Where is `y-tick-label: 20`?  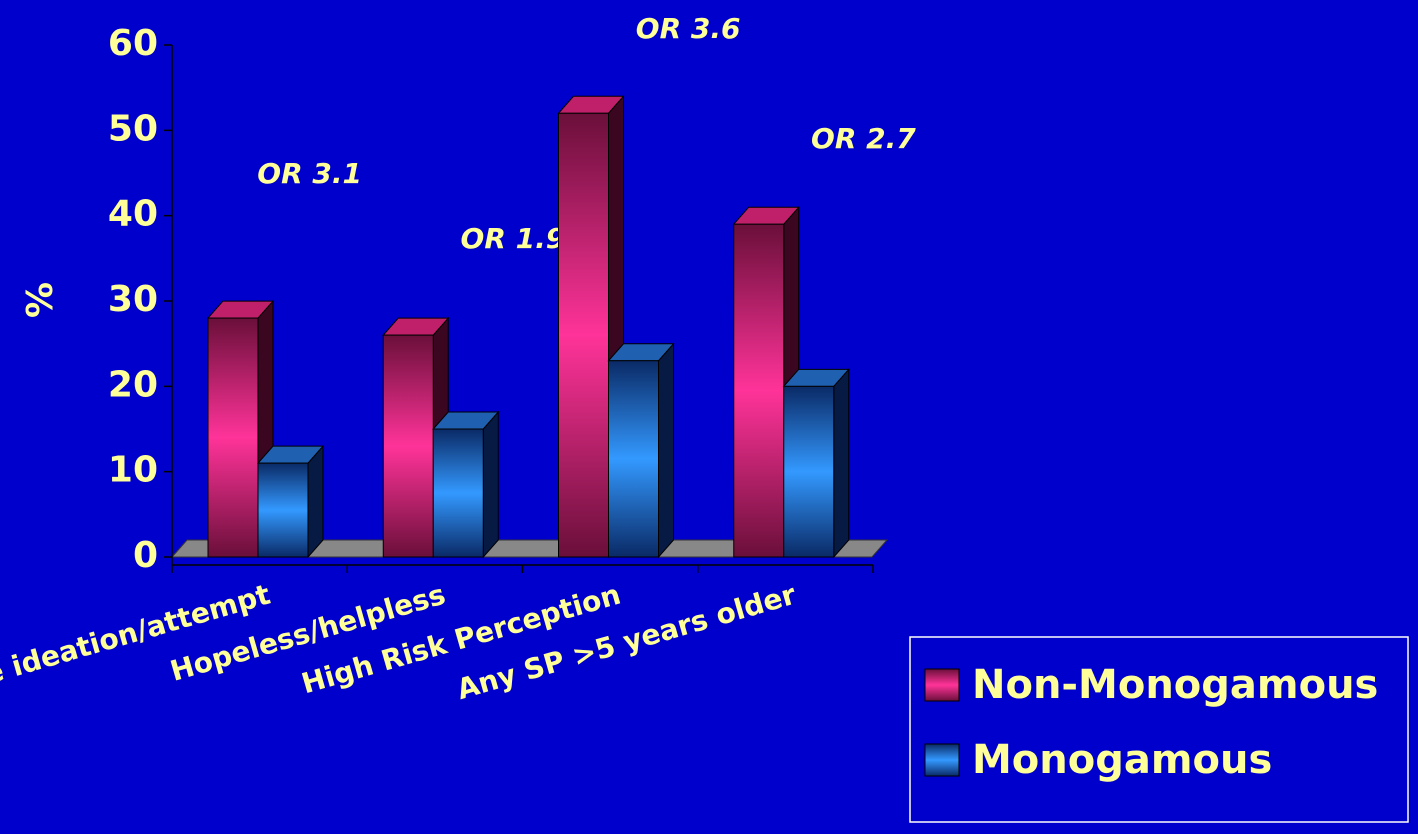
y-tick-label: 20 is located at coordinates (133, 384).